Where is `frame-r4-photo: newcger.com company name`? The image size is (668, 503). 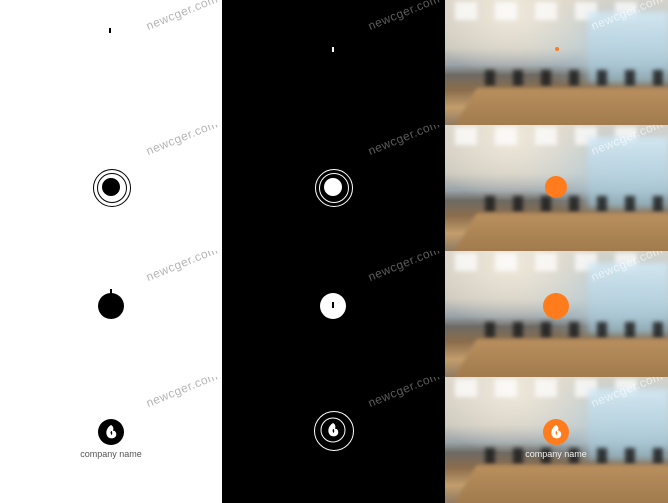
frame-r4-photo: newcger.com company name is located at coordinates (556, 440).